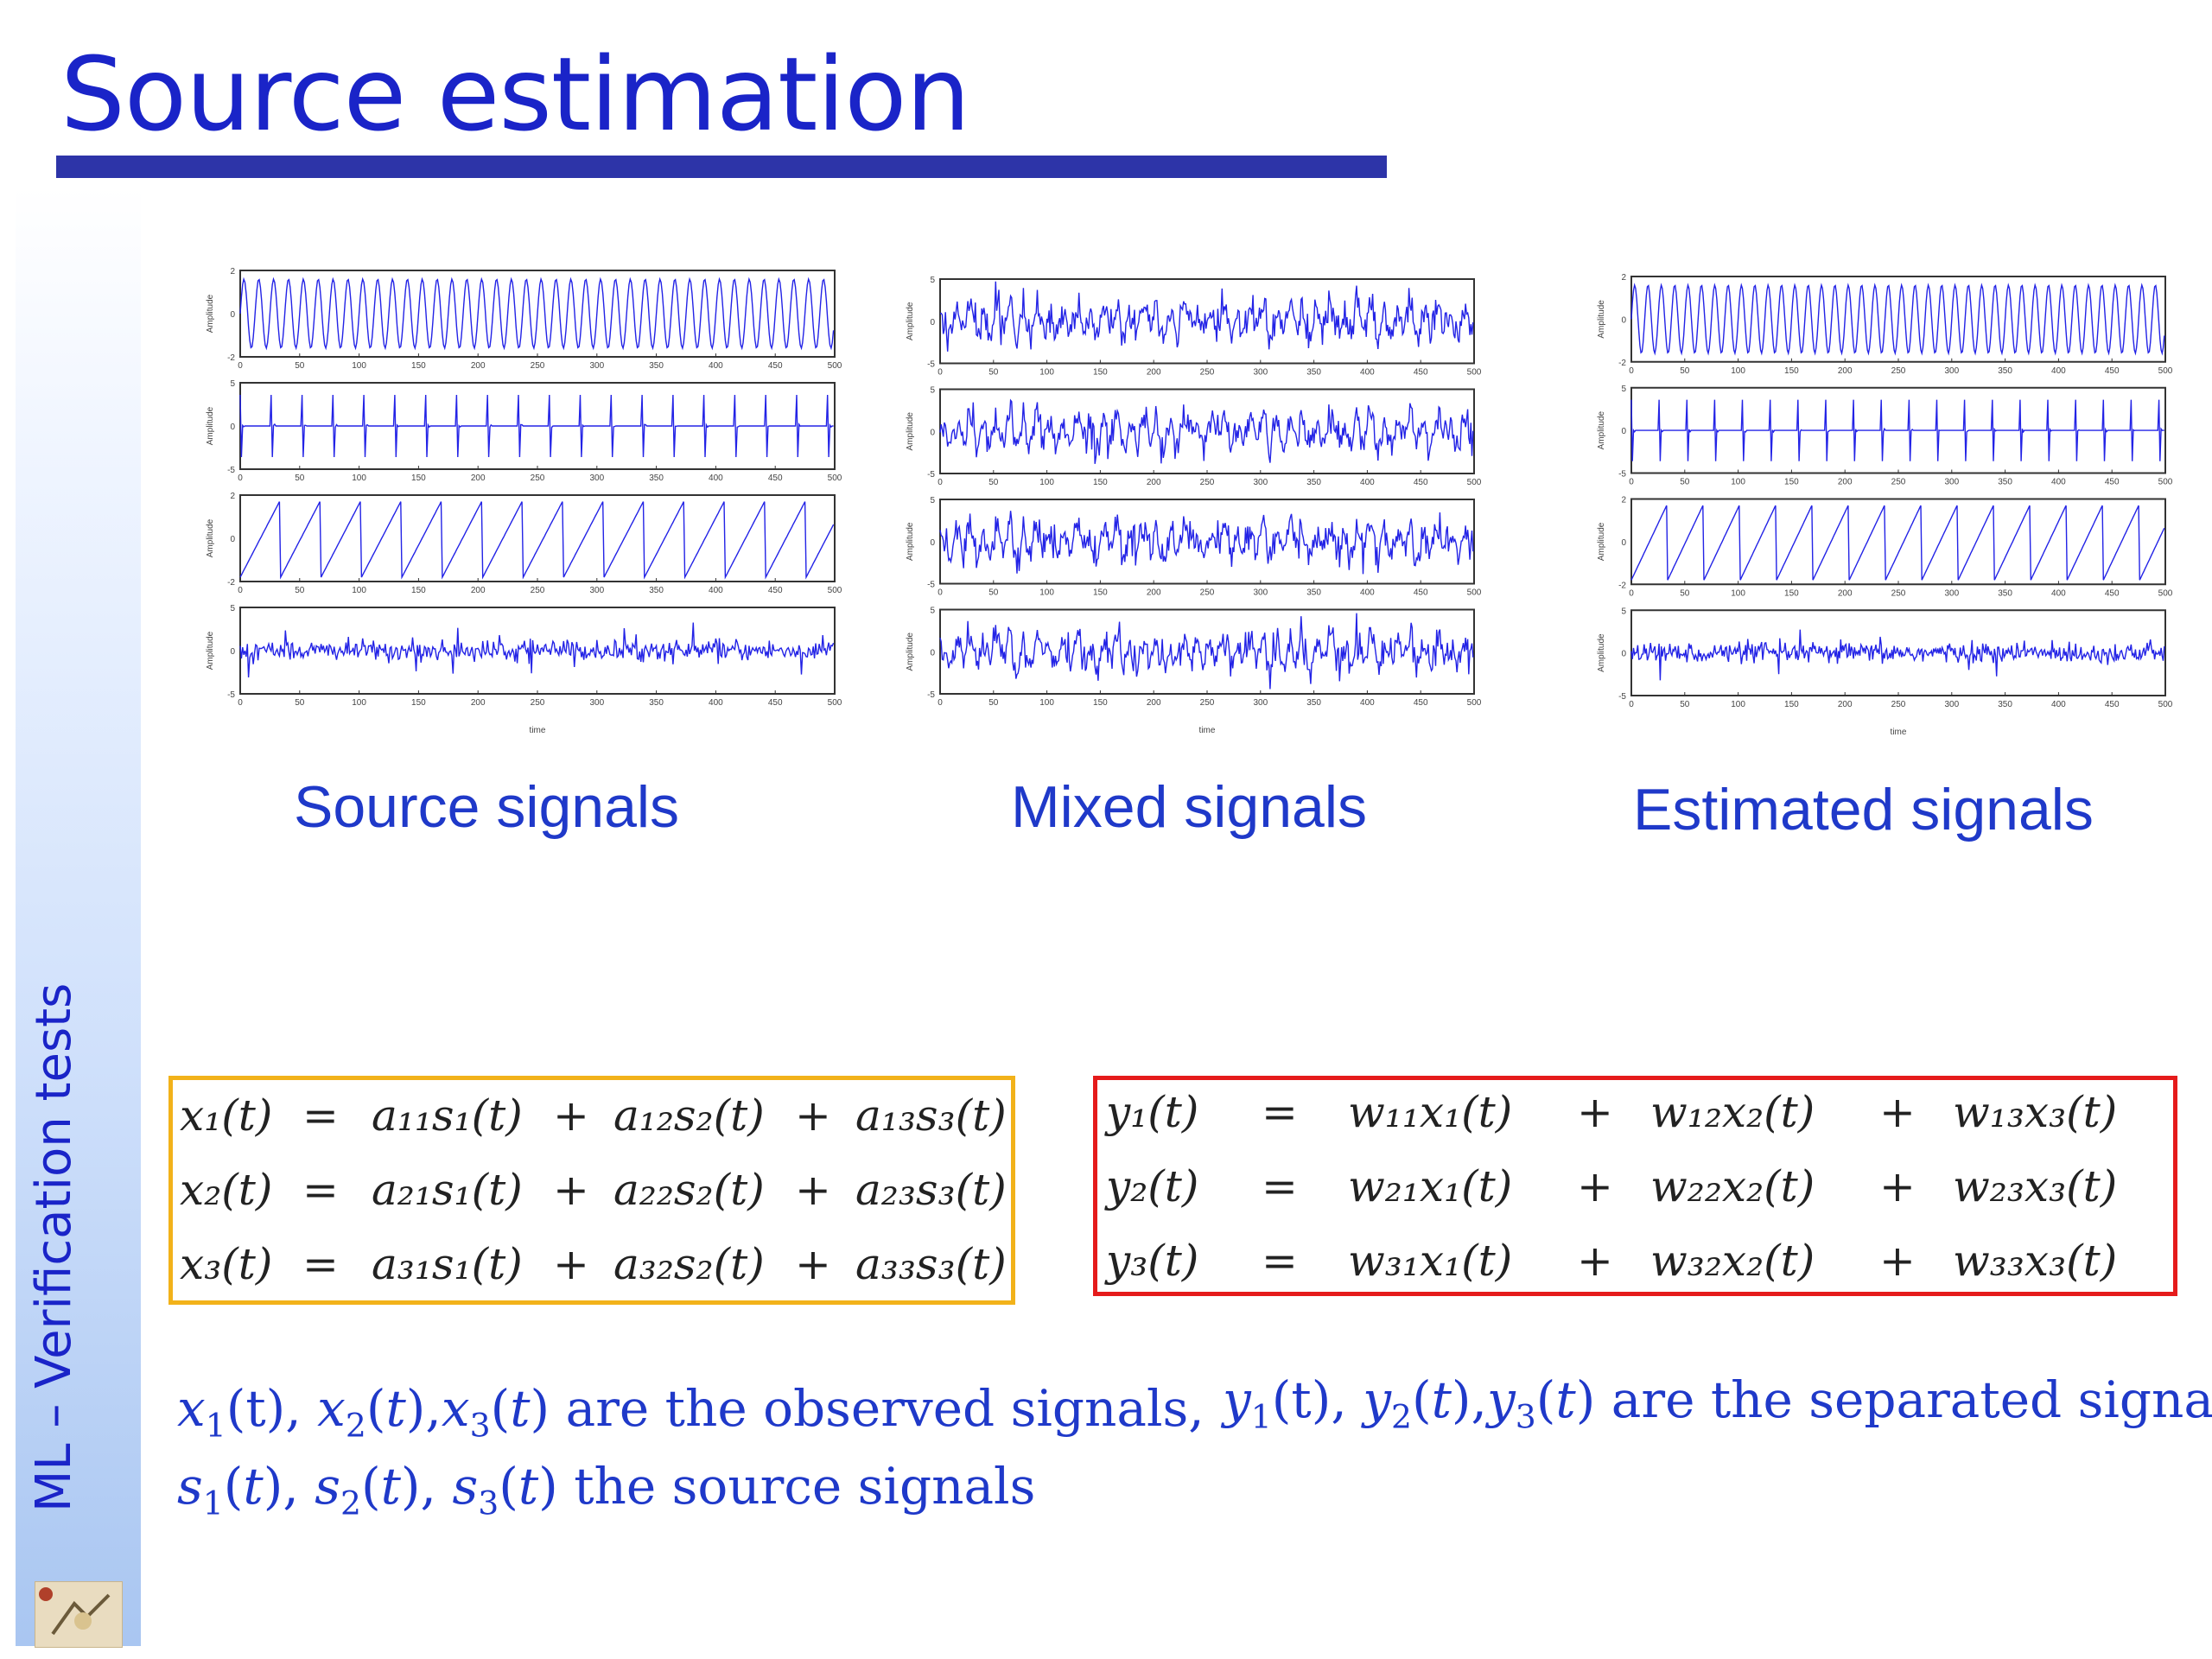 This screenshot has height=1659, width=2212. I want to click on separation-eq-term: +, so click(1595, 1261).